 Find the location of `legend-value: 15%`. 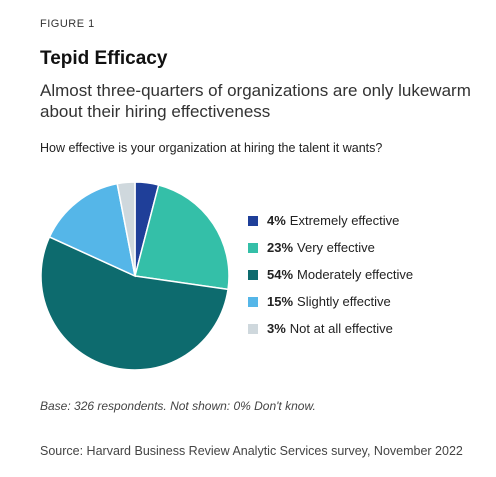

legend-value: 15% is located at coordinates (280, 301).